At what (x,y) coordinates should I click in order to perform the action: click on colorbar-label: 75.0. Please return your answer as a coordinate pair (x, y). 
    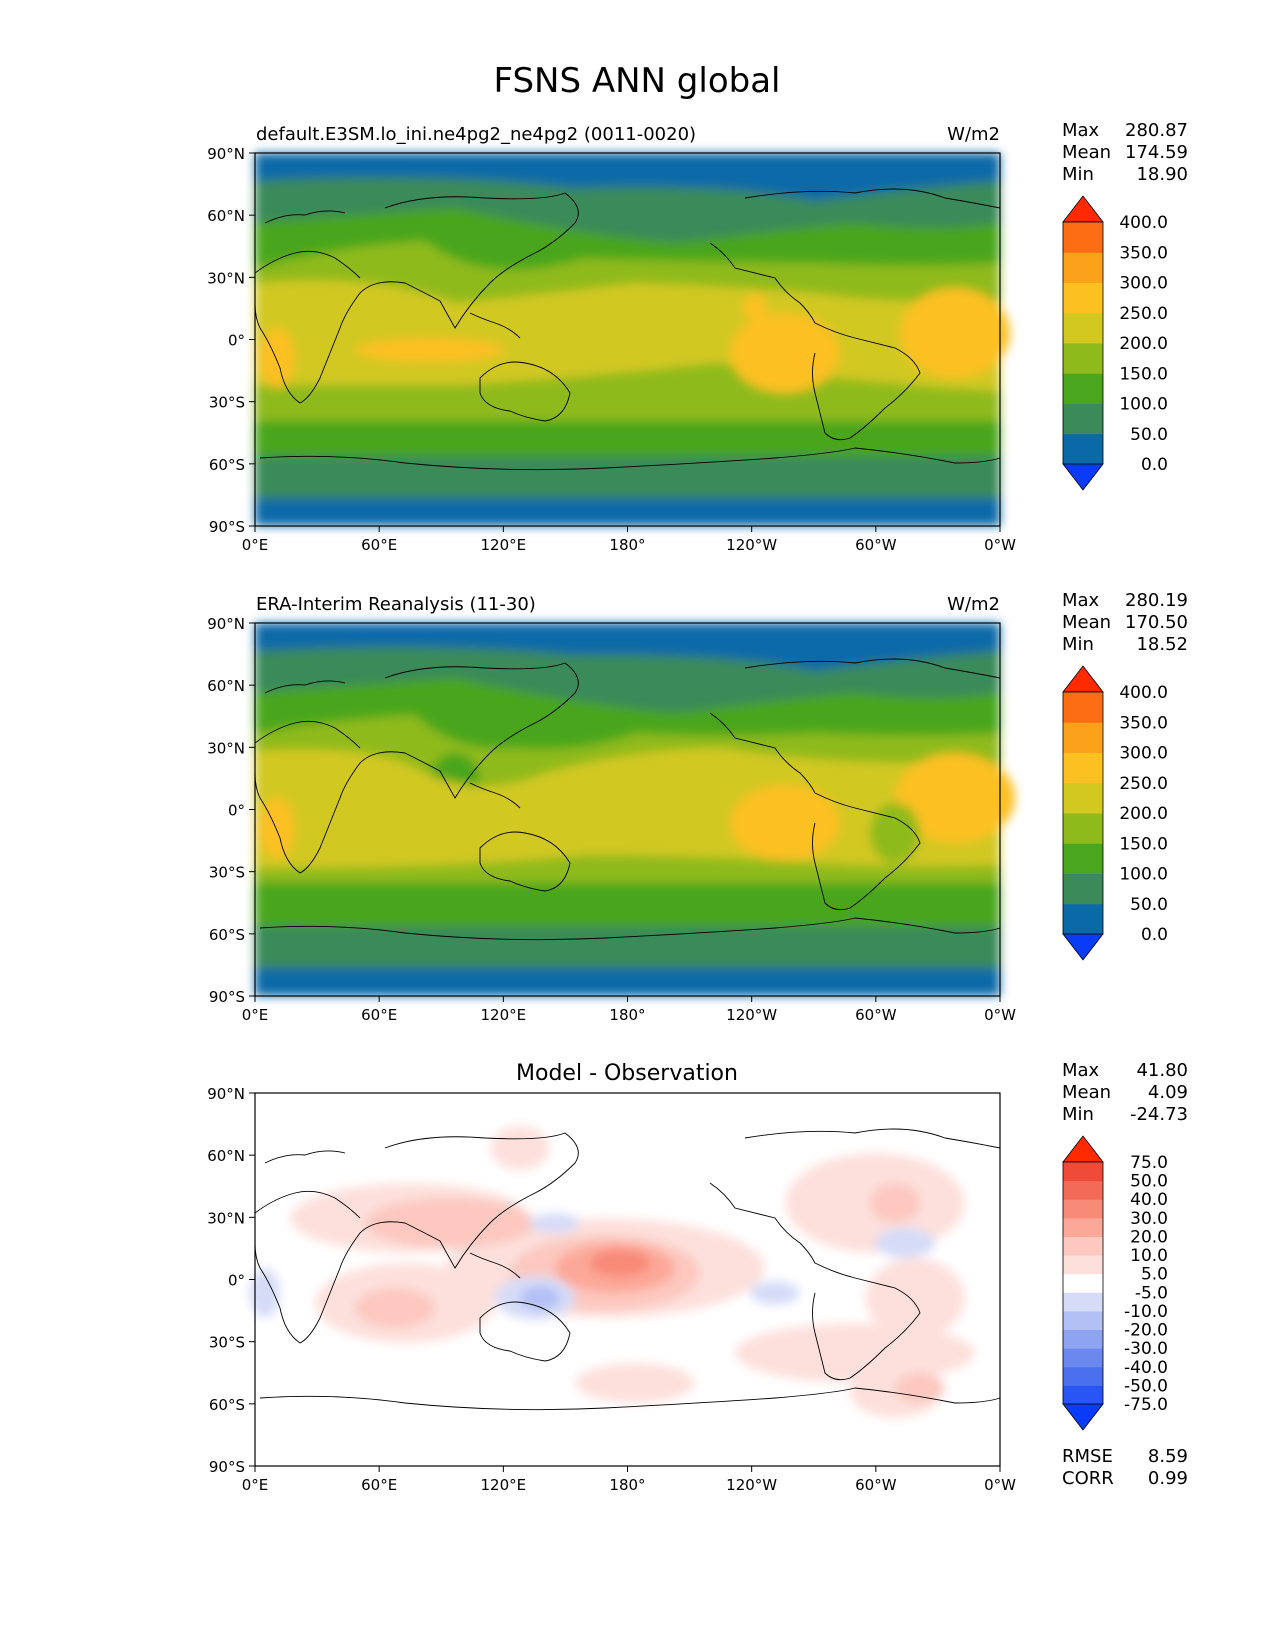
    Looking at the image, I should click on (1149, 1163).